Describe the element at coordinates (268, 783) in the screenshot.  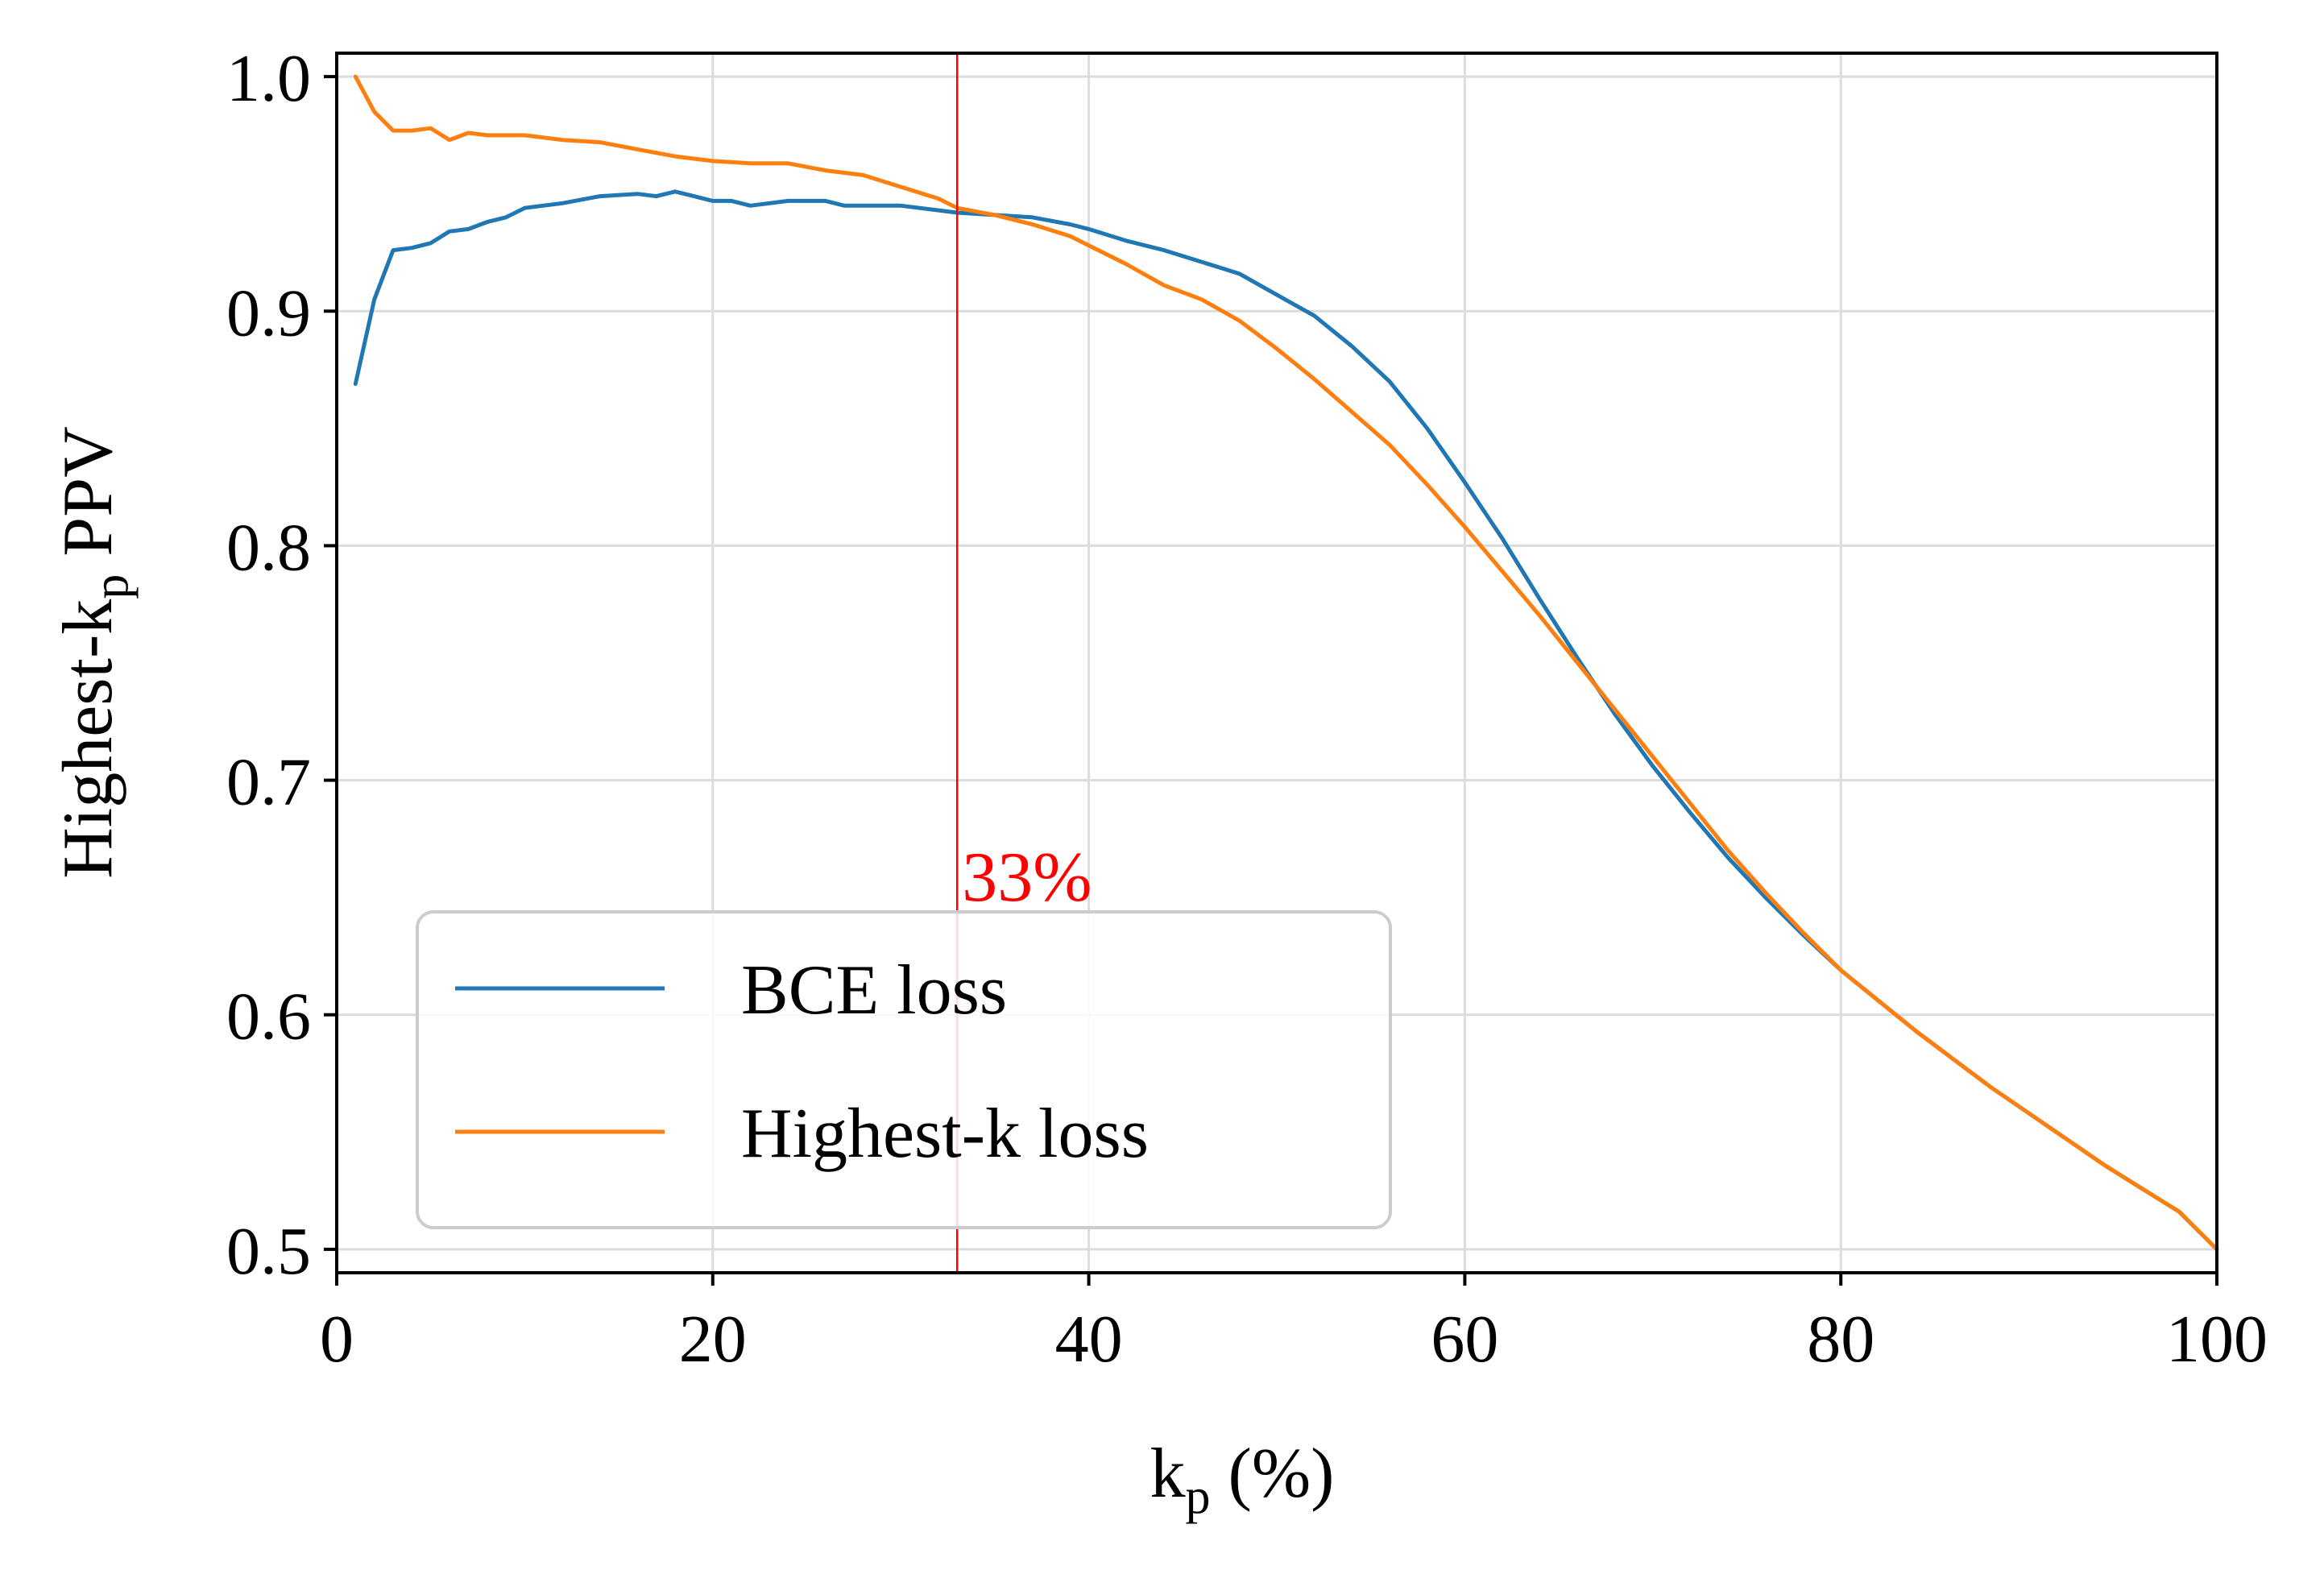
I see `y-tick-label: 0.7` at that location.